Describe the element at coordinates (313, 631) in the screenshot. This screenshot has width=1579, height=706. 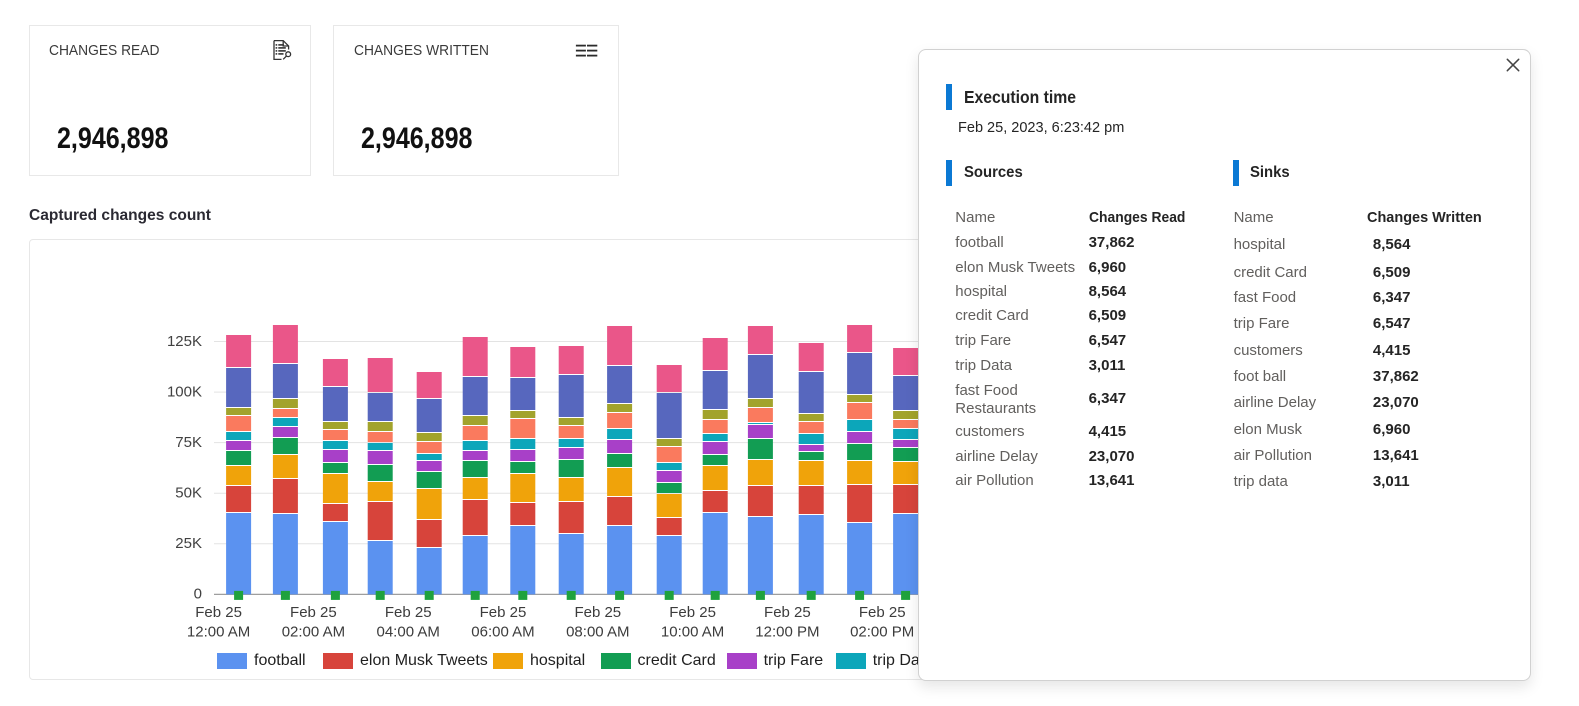
I see `svg-text: 02:00 AM` at that location.